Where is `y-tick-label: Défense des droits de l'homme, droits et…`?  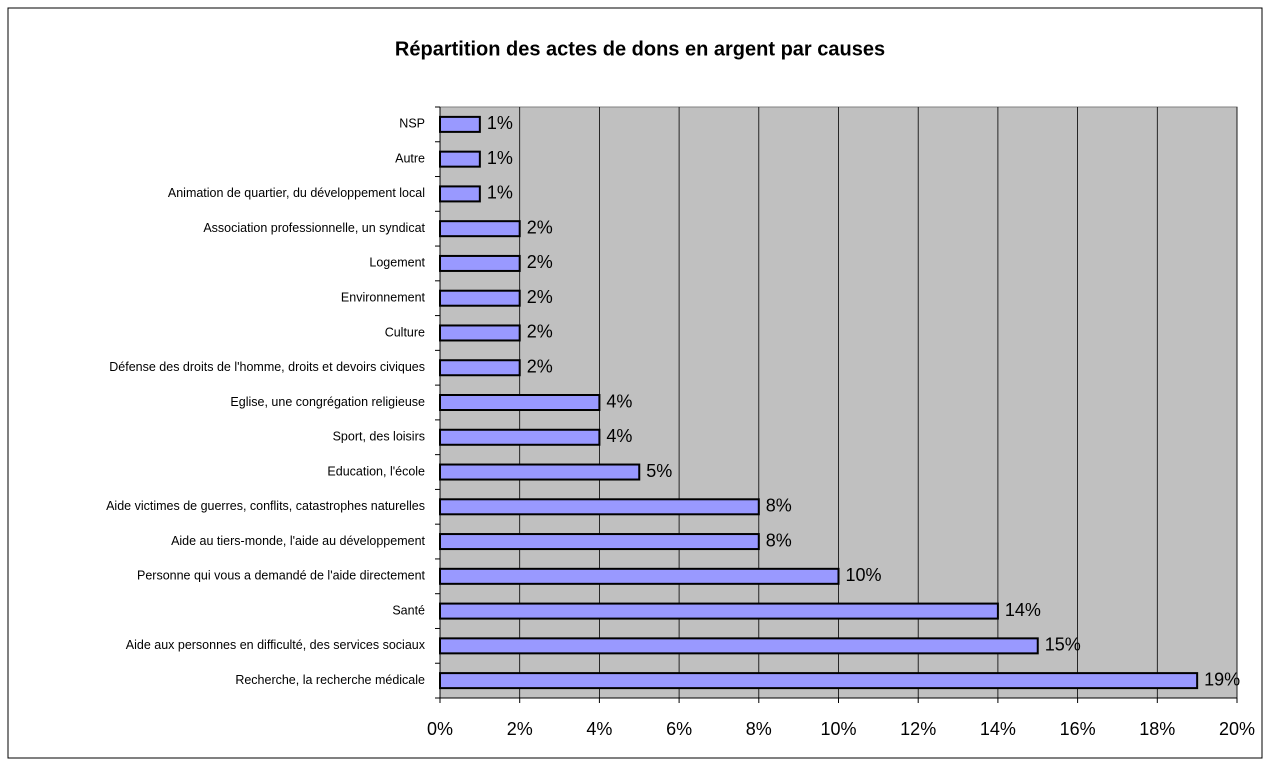 y-tick-label: Défense des droits de l'homme, droits et… is located at coordinates (267, 367).